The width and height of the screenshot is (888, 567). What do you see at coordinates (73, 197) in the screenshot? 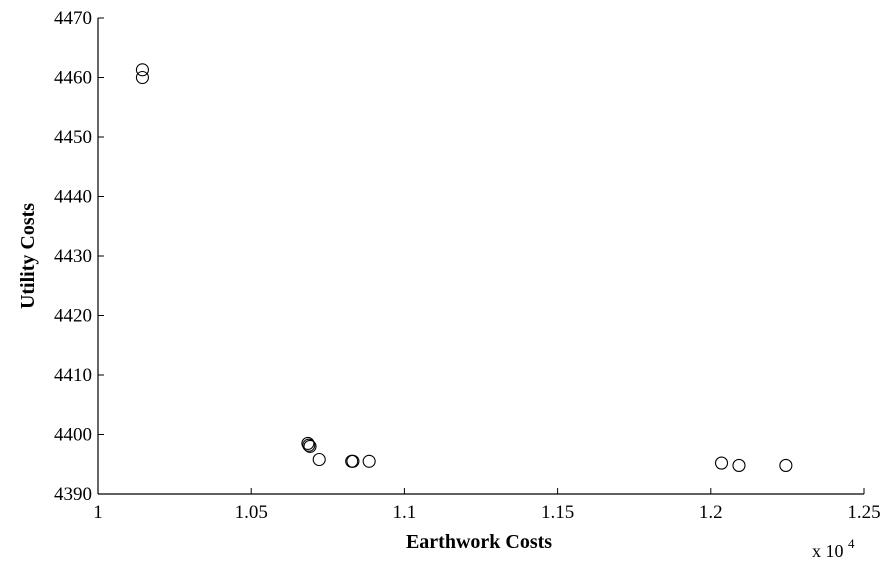
I see `y-tick-label: 4440` at bounding box center [73, 197].